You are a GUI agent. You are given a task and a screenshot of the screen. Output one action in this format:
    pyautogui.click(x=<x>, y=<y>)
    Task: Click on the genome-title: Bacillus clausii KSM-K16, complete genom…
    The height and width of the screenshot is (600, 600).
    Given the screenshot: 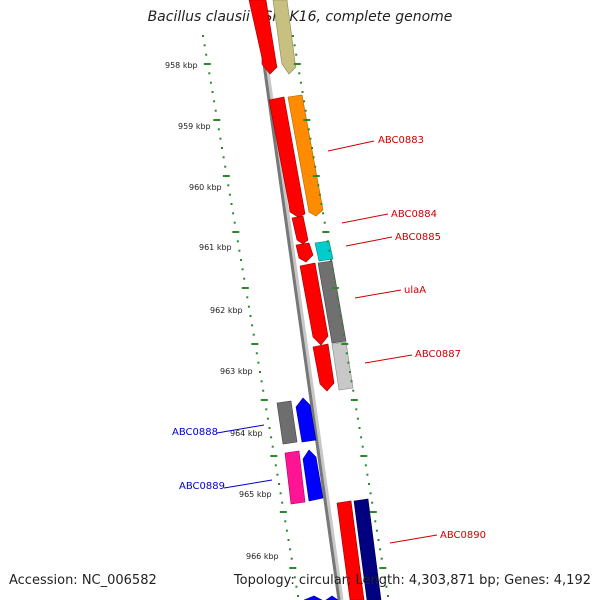 What is the action you would take?
    pyautogui.click(x=300, y=17)
    